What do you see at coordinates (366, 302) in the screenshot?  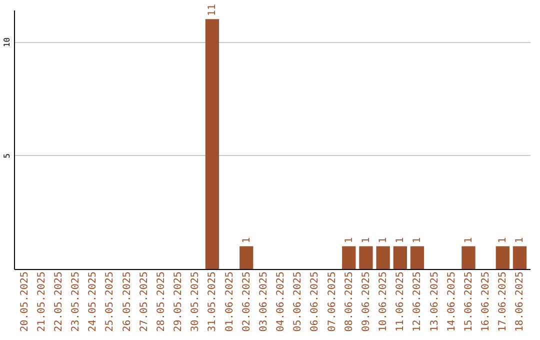 I see `x-tick-label: 09.06.2025` at bounding box center [366, 302].